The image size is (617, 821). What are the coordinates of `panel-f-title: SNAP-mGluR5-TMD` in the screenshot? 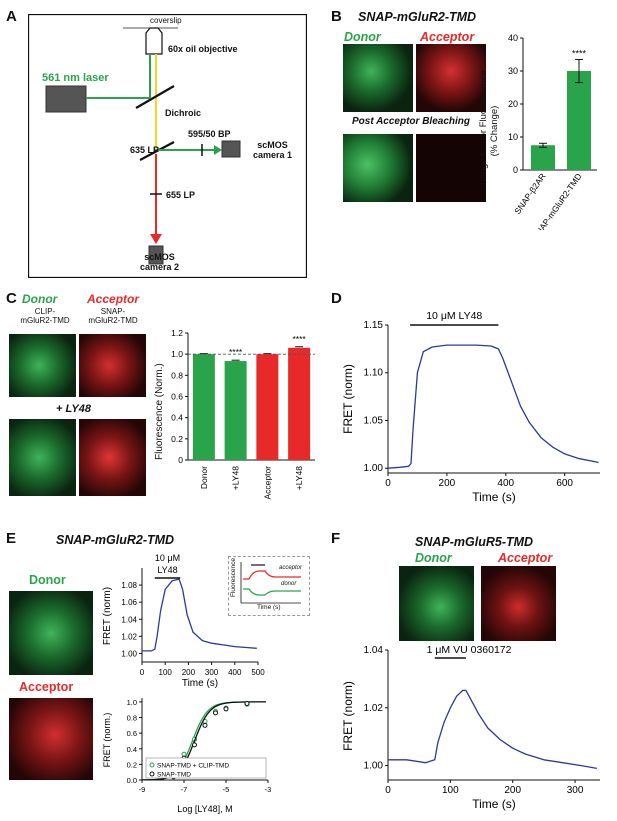 It's located at (474, 542).